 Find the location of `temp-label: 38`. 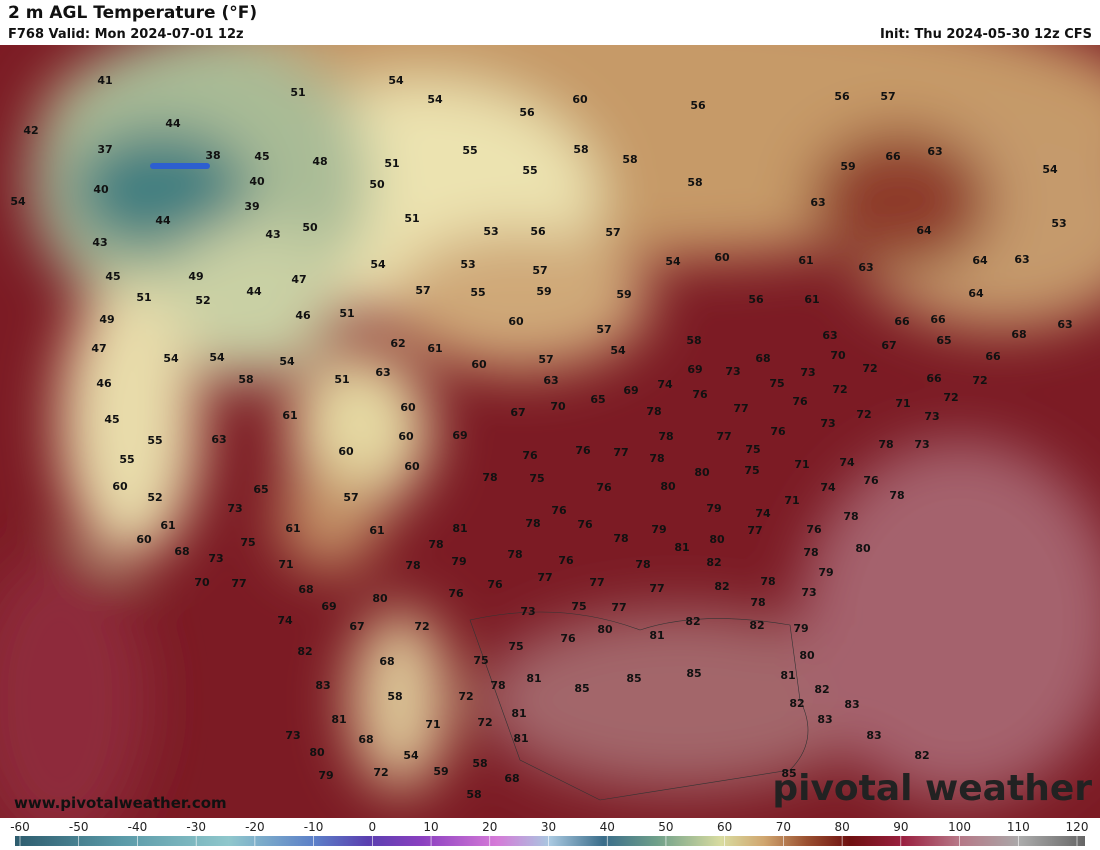

temp-label: 38 is located at coordinates (212, 155).